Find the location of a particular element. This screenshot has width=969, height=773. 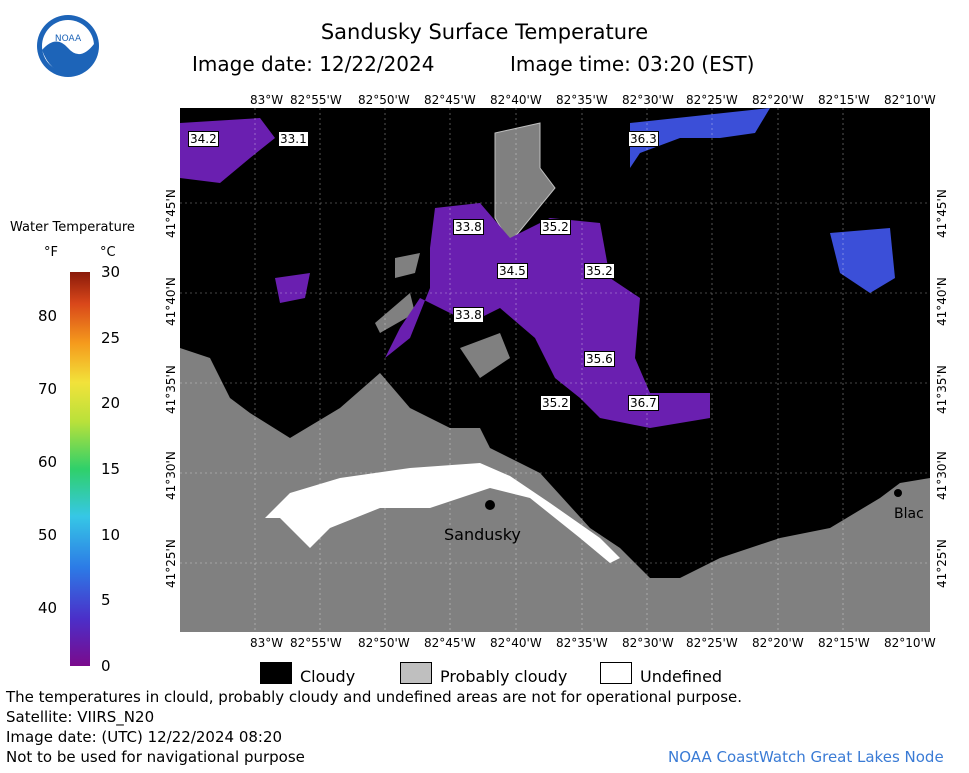

temperature-colorbar is located at coordinates (80, 469).